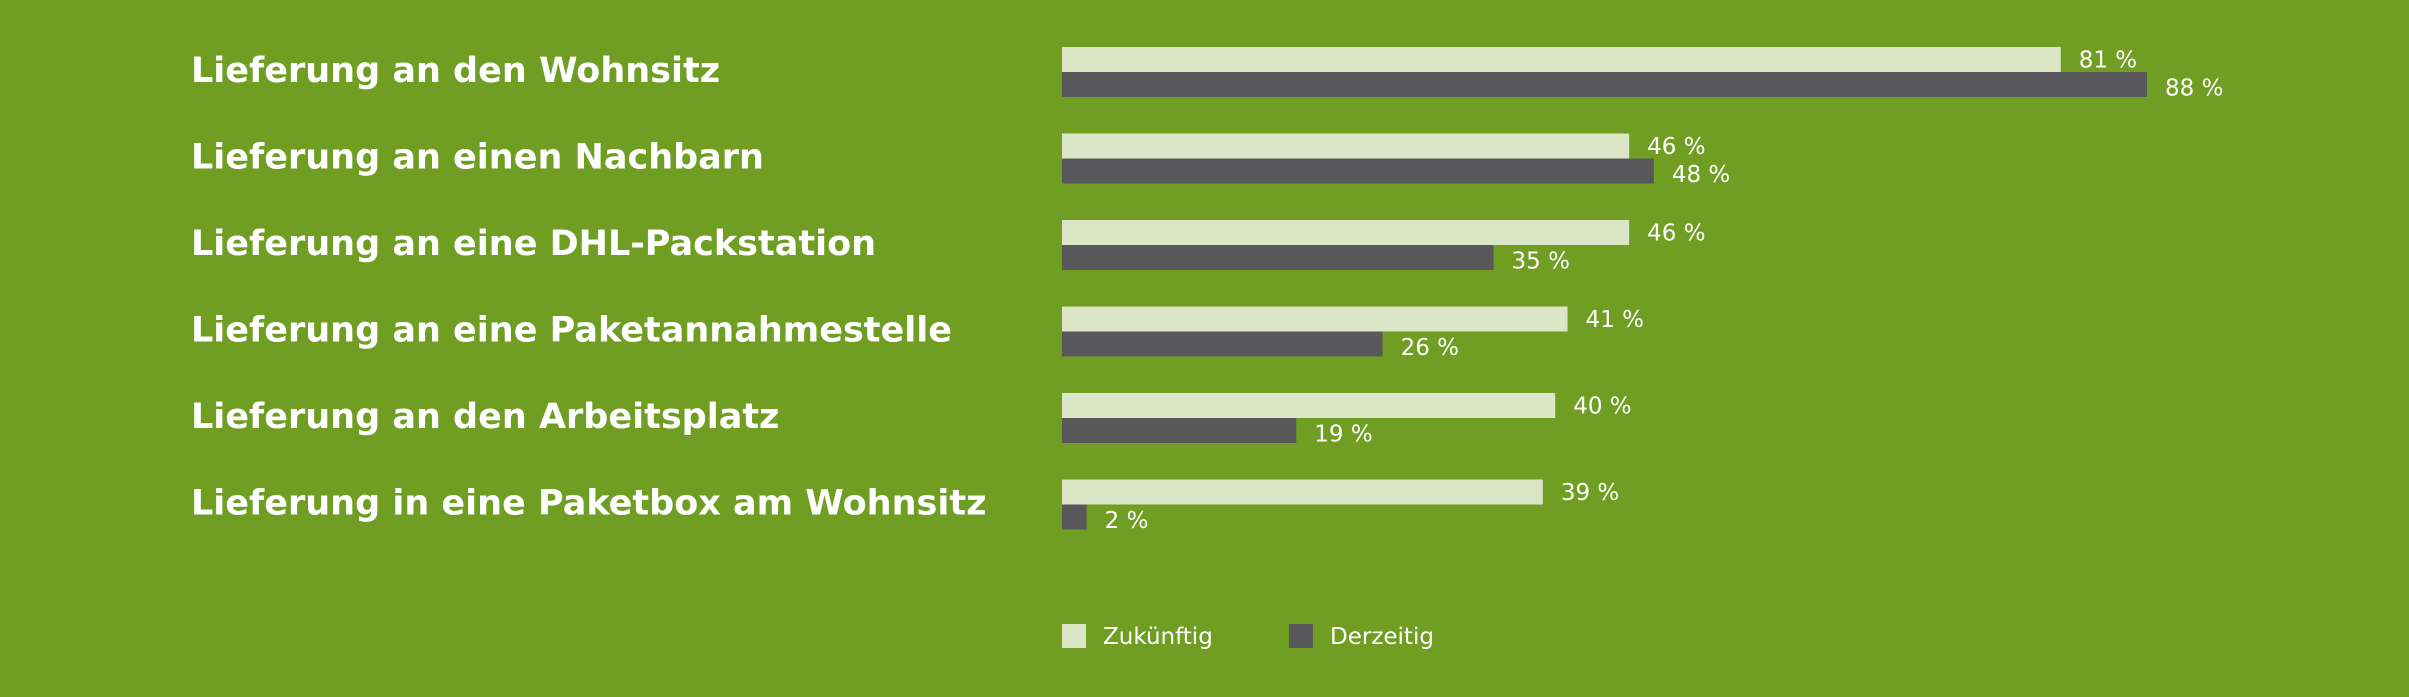 This screenshot has height=697, width=2409. I want to click on value-label: 39 %, so click(1590, 493).